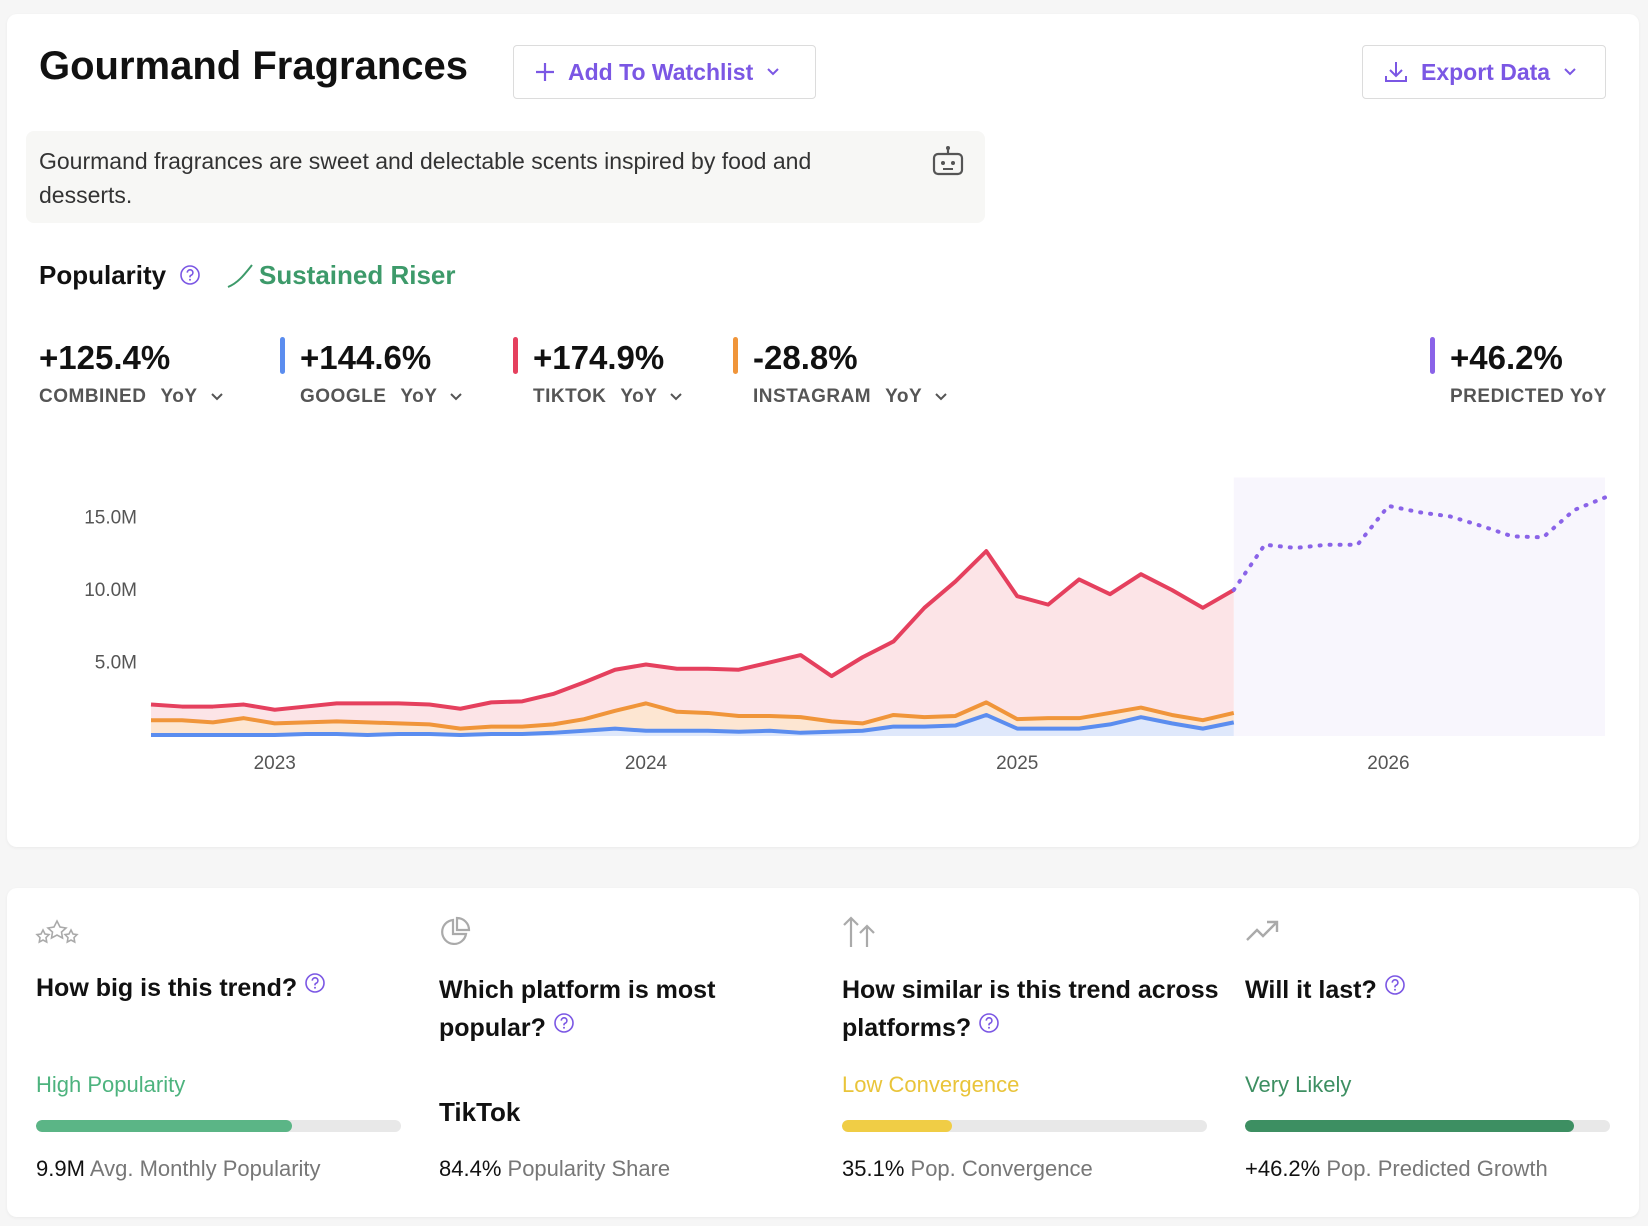 The height and width of the screenshot is (1226, 1648). What do you see at coordinates (205, 1168) in the screenshot?
I see `stat-label: Avg. Monthly Popularity` at bounding box center [205, 1168].